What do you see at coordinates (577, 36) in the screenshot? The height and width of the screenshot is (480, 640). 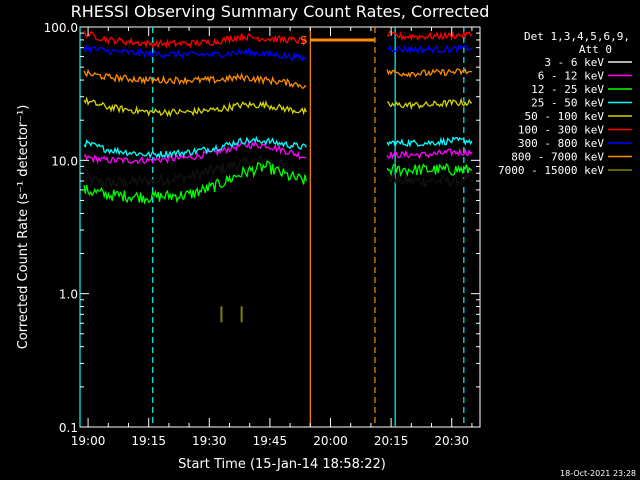 I see `legend-header-detectors: Det 1,3,4,5,6,9,` at bounding box center [577, 36].